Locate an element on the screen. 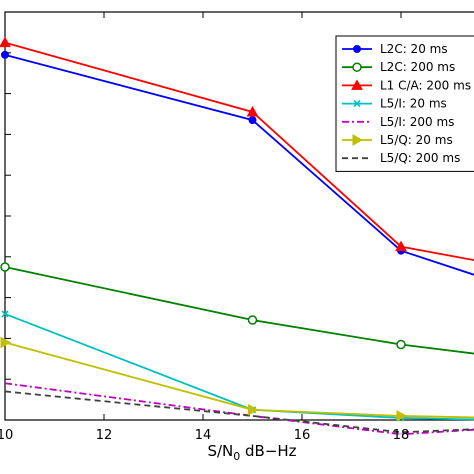  legend-label: L2C: 200 ms is located at coordinates (417, 67).